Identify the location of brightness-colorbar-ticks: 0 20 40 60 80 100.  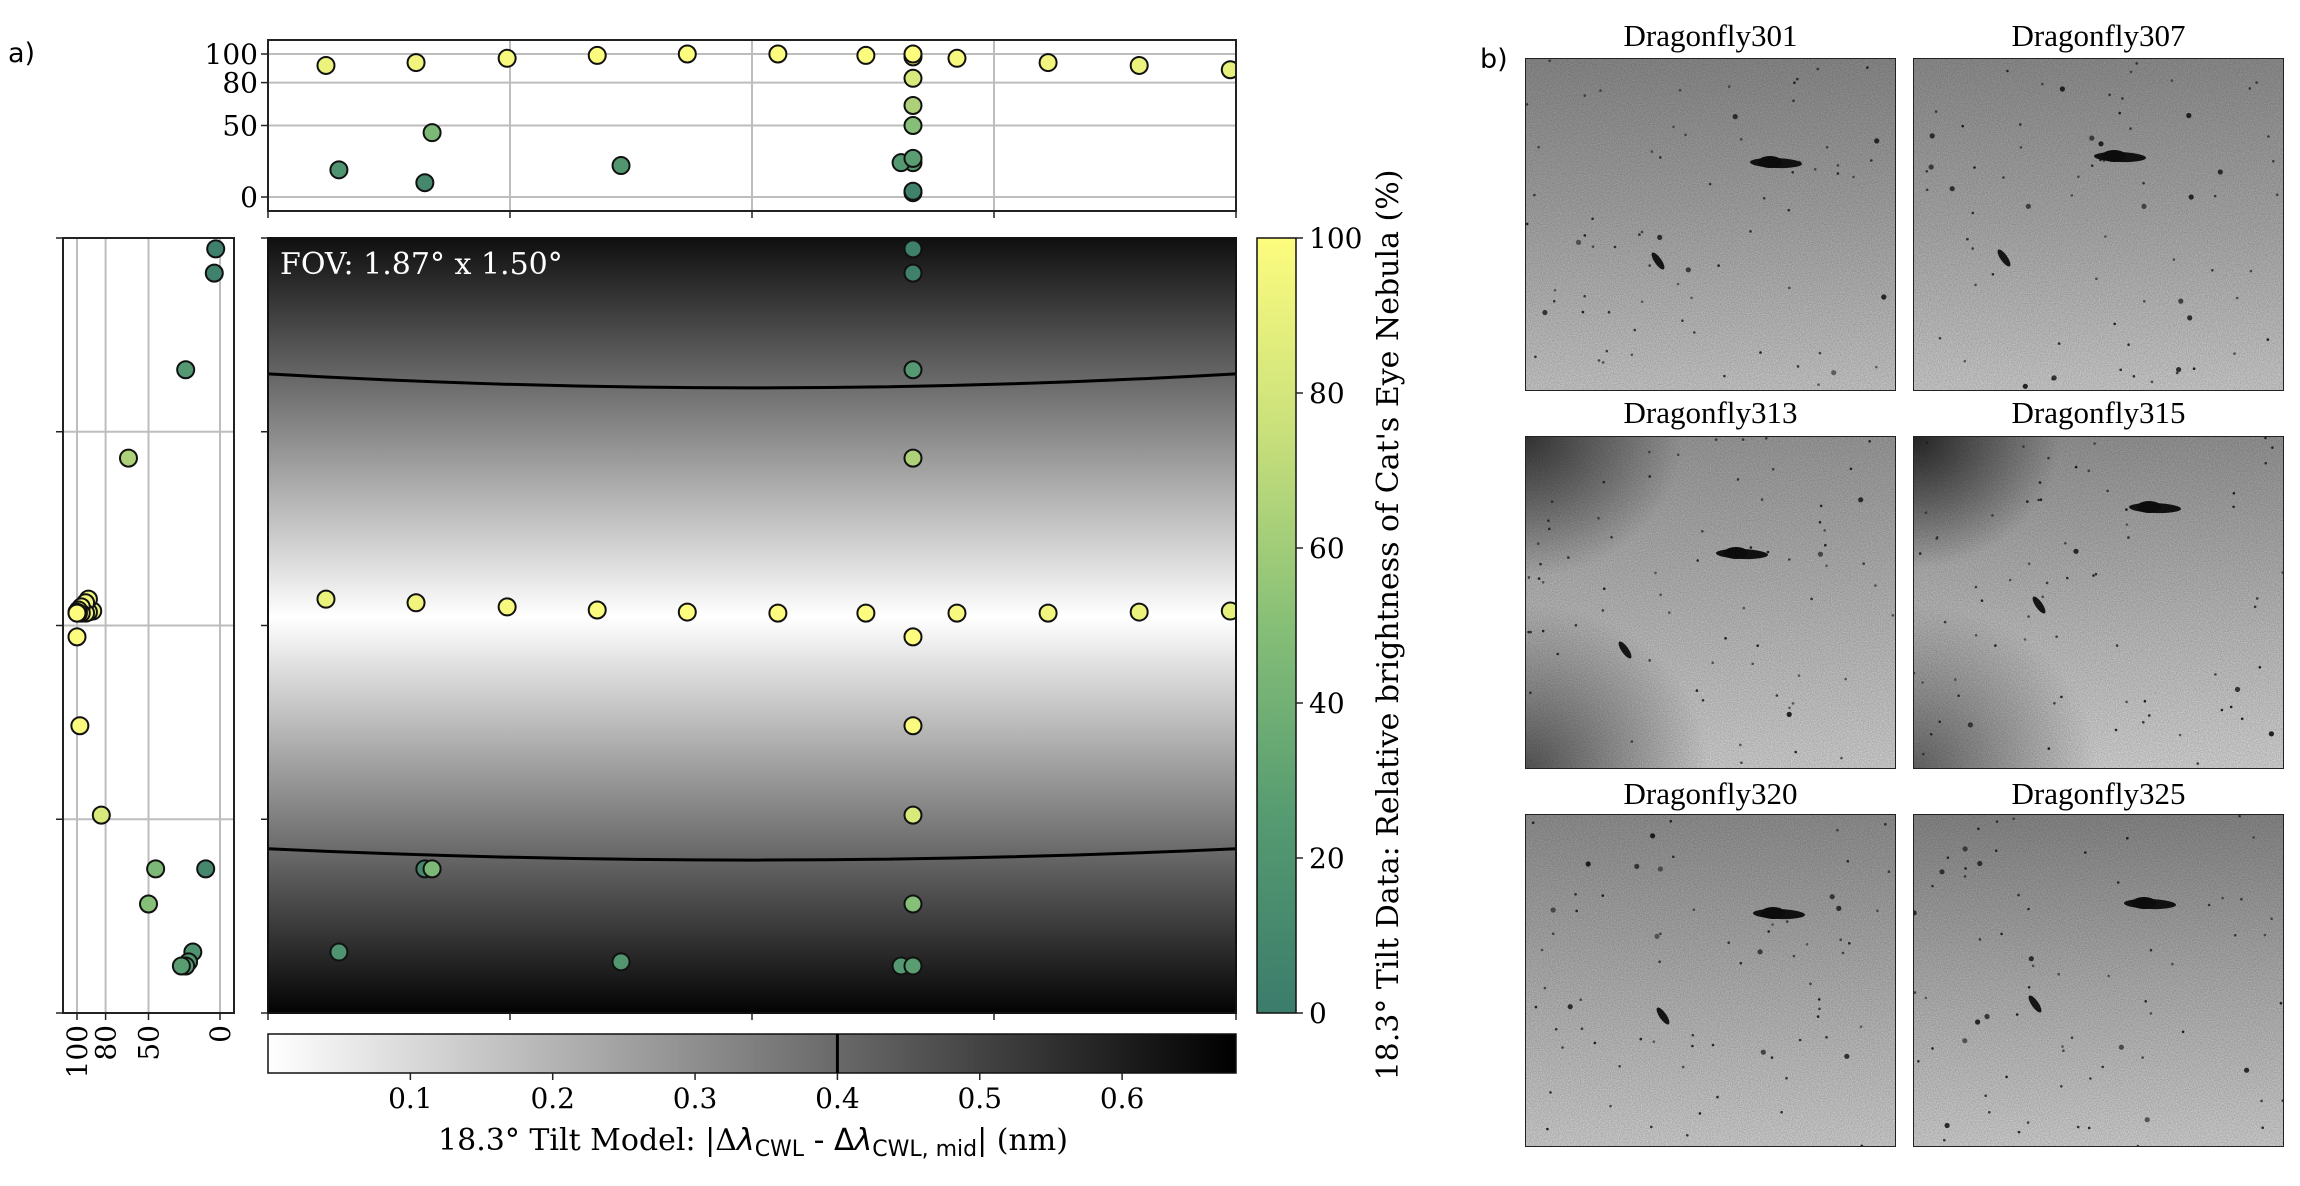
(1329, 626).